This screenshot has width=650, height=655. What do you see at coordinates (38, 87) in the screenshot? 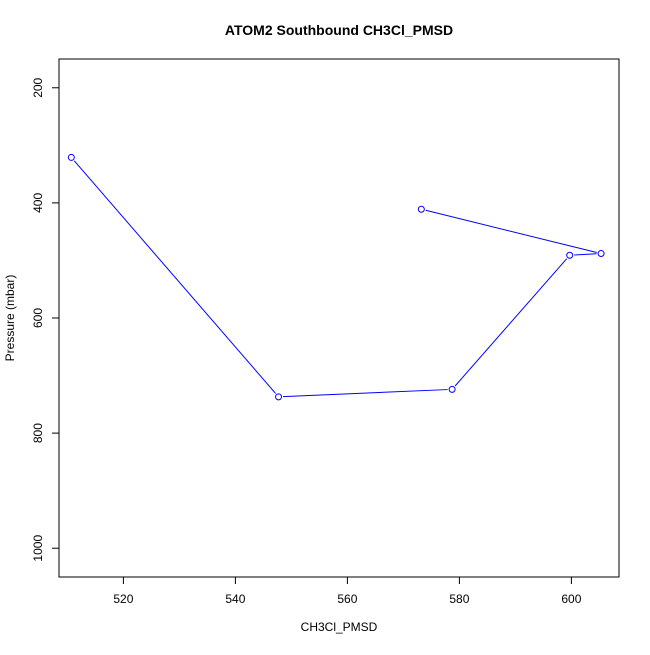
I see `y-tick-label: 200` at bounding box center [38, 87].